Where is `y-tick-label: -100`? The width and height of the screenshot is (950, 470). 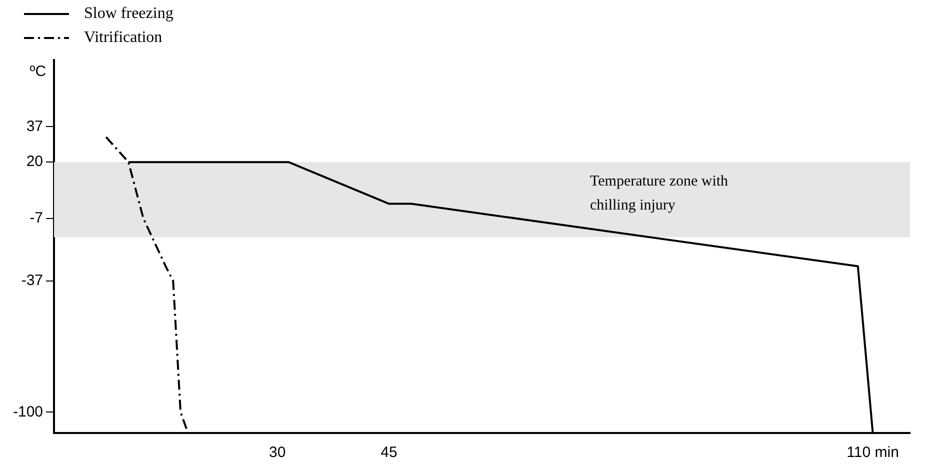
y-tick-label: -100 is located at coordinates (28, 411).